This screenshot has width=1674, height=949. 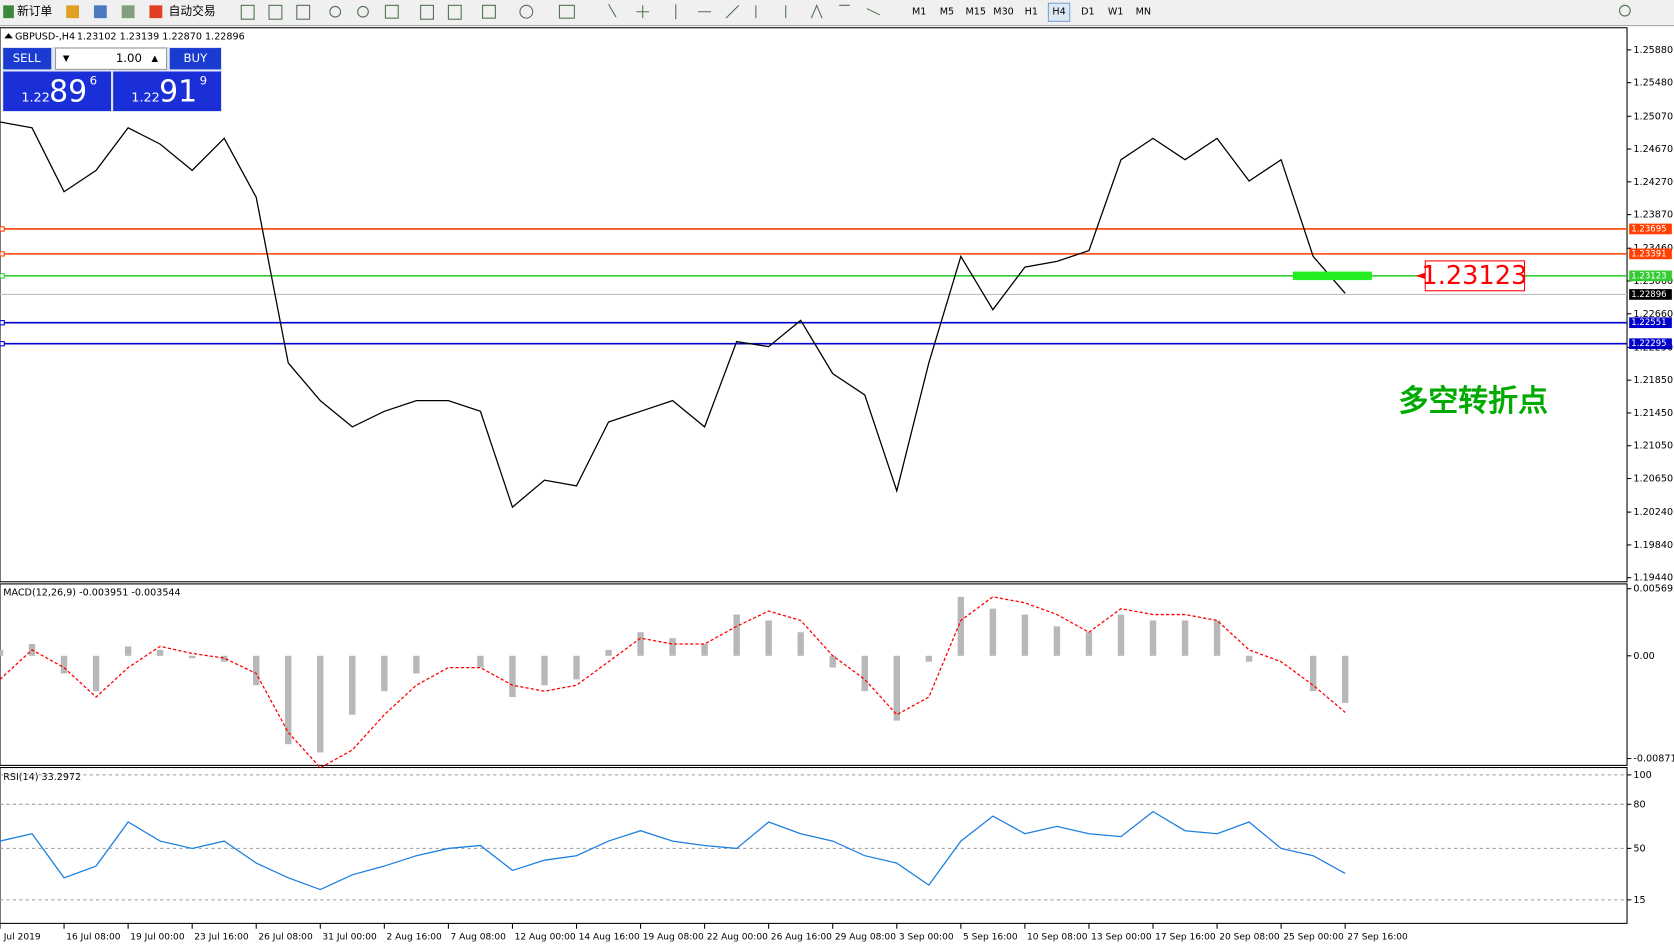 I want to click on new-order: 新订单, so click(x=34, y=11).